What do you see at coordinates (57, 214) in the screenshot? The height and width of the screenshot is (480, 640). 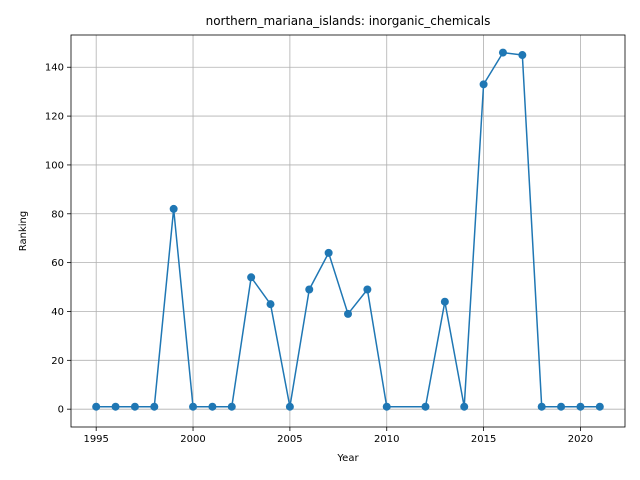 I see `y-tick-label: 80` at bounding box center [57, 214].